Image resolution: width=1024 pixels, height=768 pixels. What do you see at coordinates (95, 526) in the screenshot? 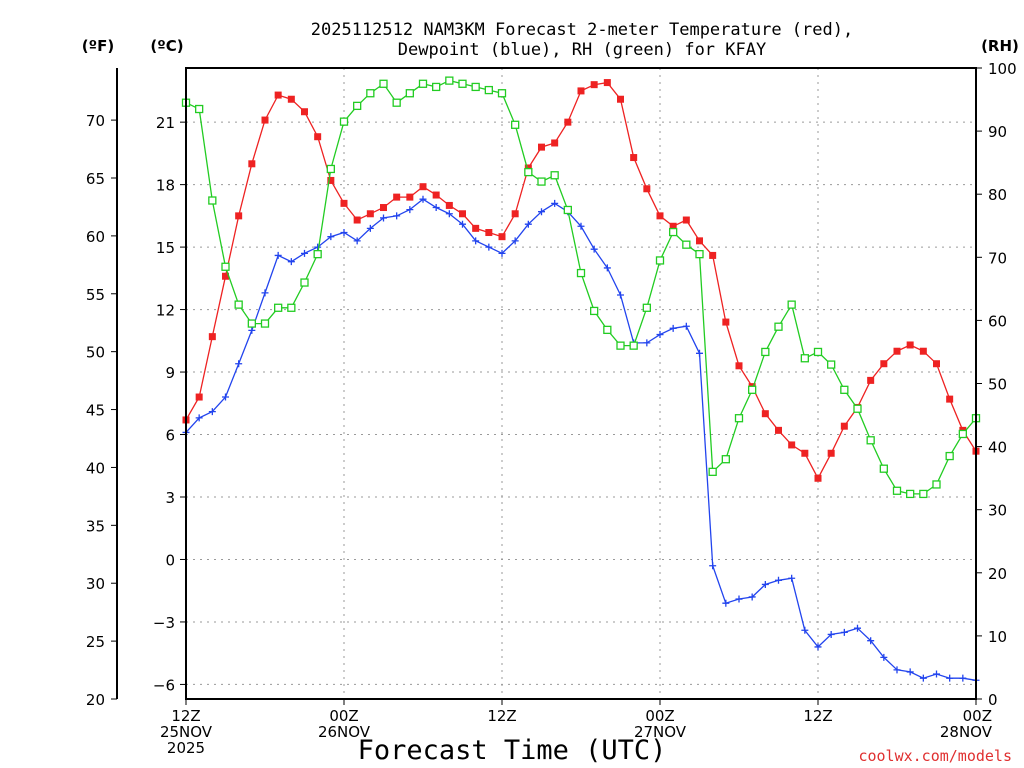
I see `fahrenheit-tick-label: 35` at bounding box center [95, 526].